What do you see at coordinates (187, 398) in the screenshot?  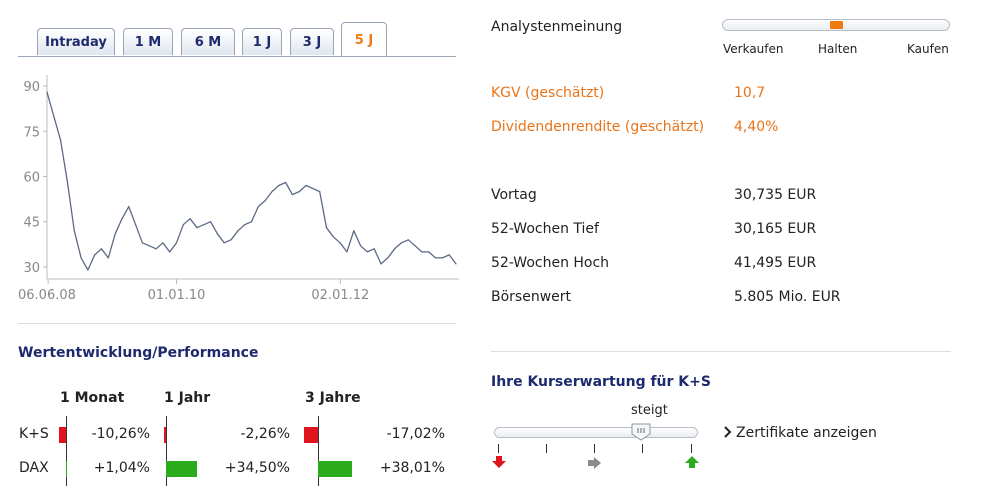 I see `period-1-year: 1 Jahr` at bounding box center [187, 398].